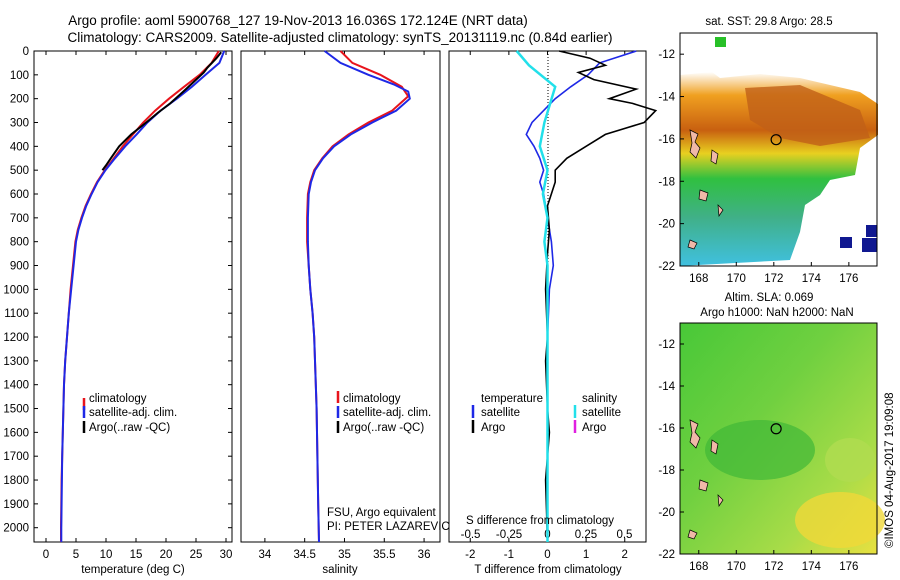 This screenshot has height=580, width=900. I want to click on salinity-x-label: salinity, so click(339, 570).